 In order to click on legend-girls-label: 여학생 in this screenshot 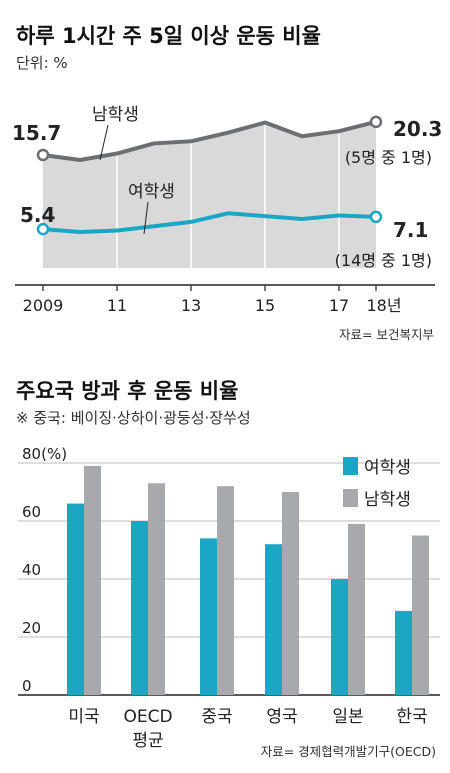, I will do `click(387, 468)`.